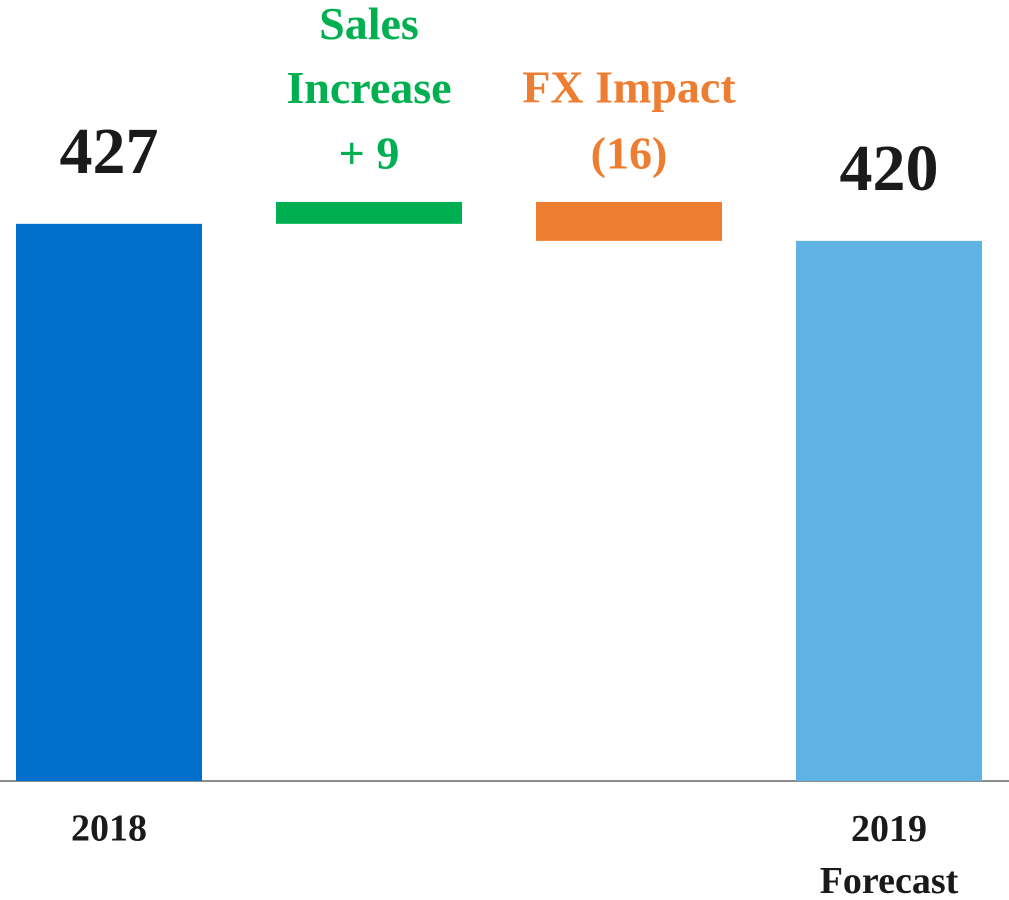 The width and height of the screenshot is (1009, 900). What do you see at coordinates (889, 880) in the screenshot?
I see `label-line: Forecast` at bounding box center [889, 880].